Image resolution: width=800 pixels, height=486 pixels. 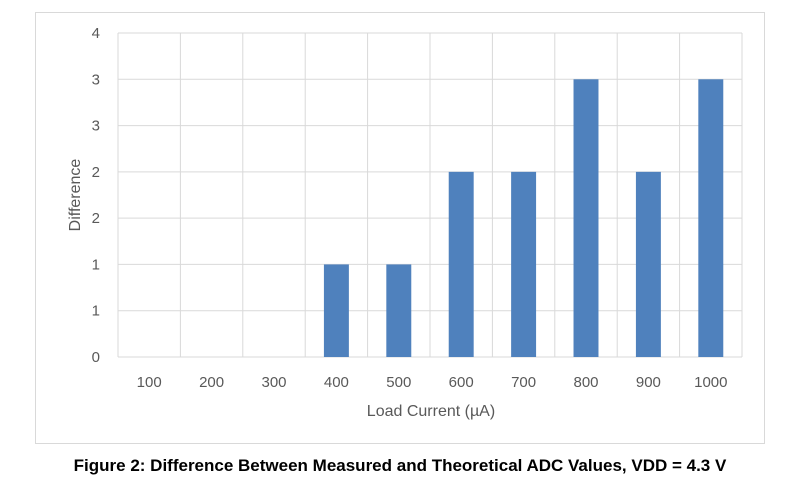 What do you see at coordinates (523, 382) in the screenshot?
I see `x-tick-label: 700` at bounding box center [523, 382].